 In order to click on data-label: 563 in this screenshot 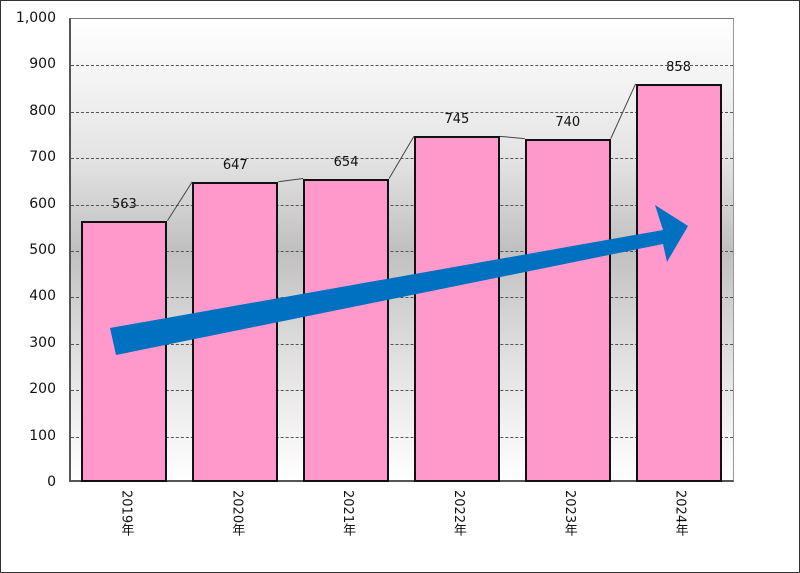, I will do `click(124, 204)`.